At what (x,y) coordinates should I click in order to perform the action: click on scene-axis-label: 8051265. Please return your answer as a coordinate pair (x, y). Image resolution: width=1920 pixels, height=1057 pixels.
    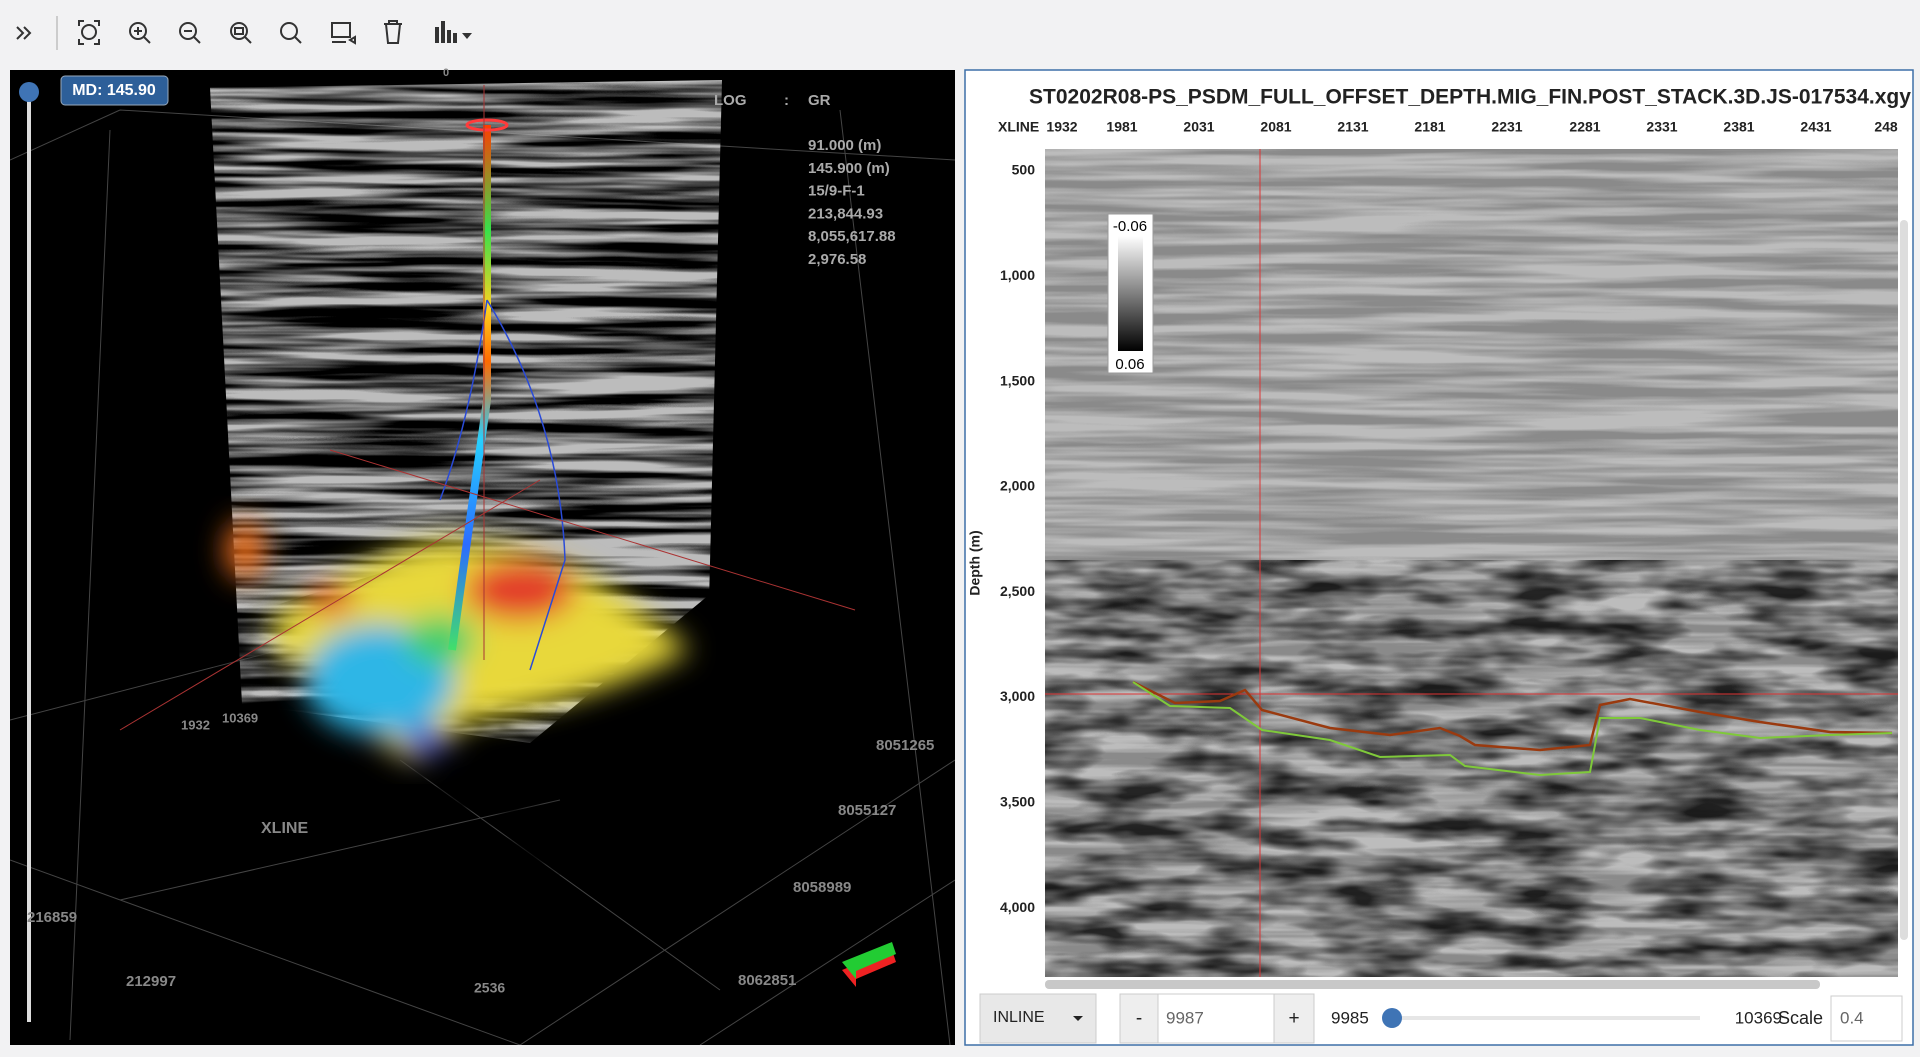
    Looking at the image, I should click on (905, 745).